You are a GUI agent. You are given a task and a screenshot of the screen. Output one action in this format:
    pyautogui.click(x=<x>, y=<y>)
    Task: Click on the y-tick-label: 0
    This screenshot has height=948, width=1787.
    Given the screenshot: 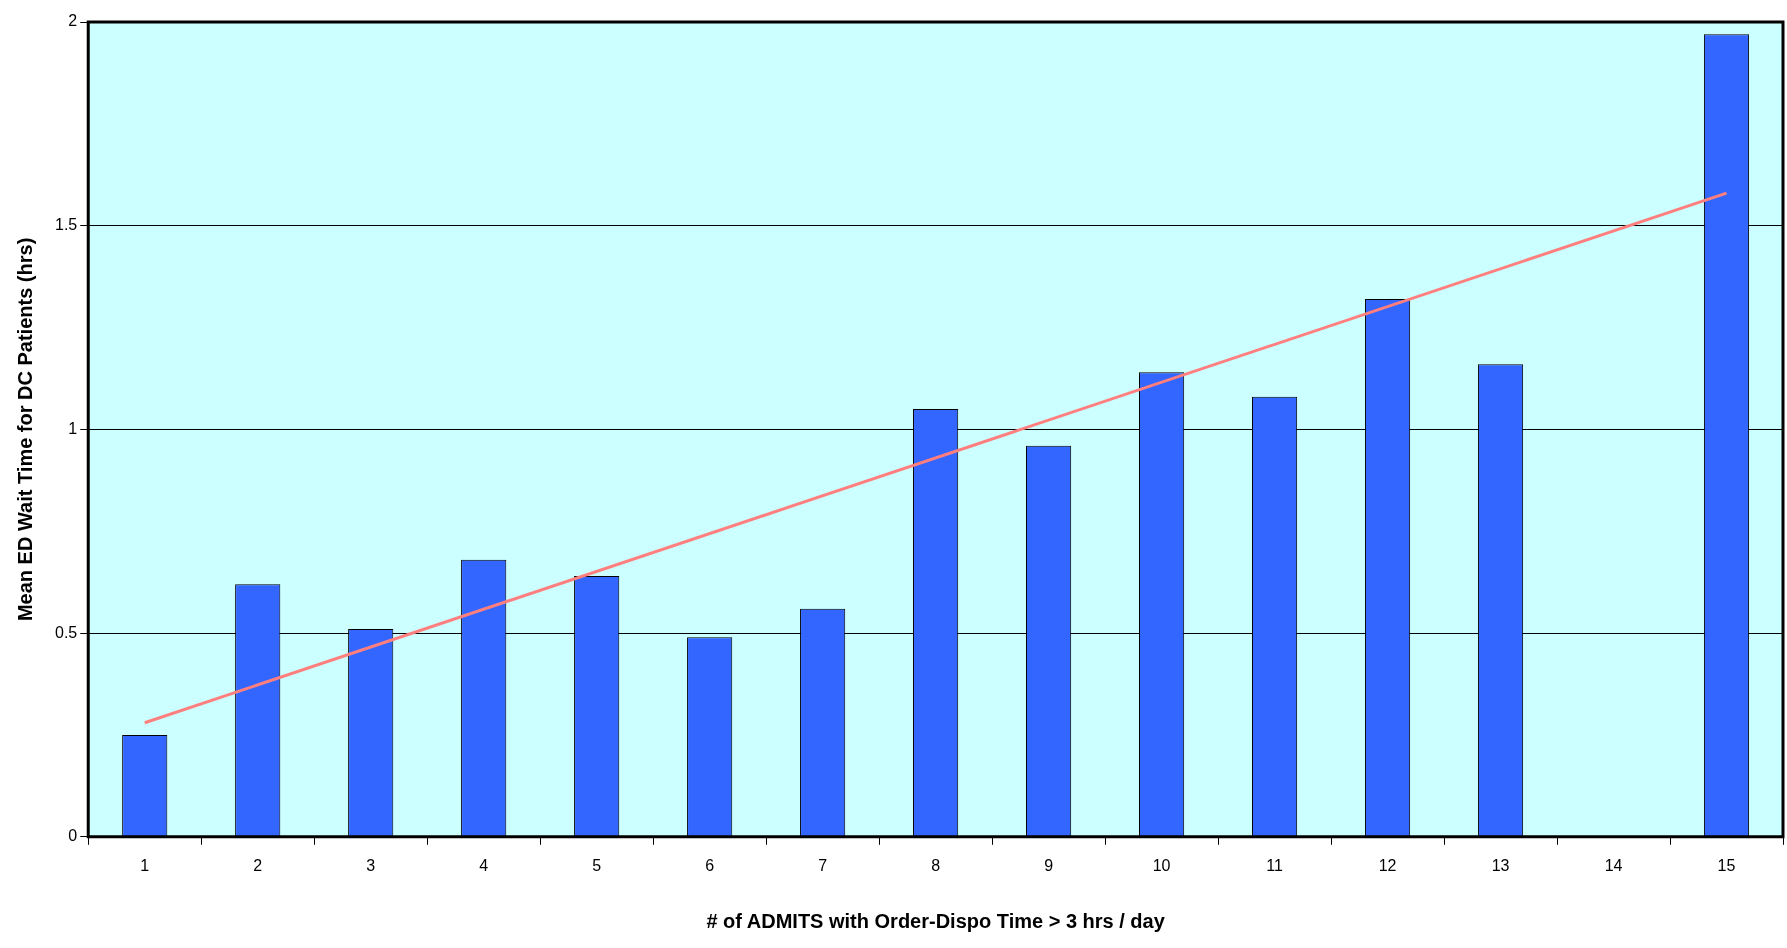 What is the action you would take?
    pyautogui.click(x=73, y=836)
    